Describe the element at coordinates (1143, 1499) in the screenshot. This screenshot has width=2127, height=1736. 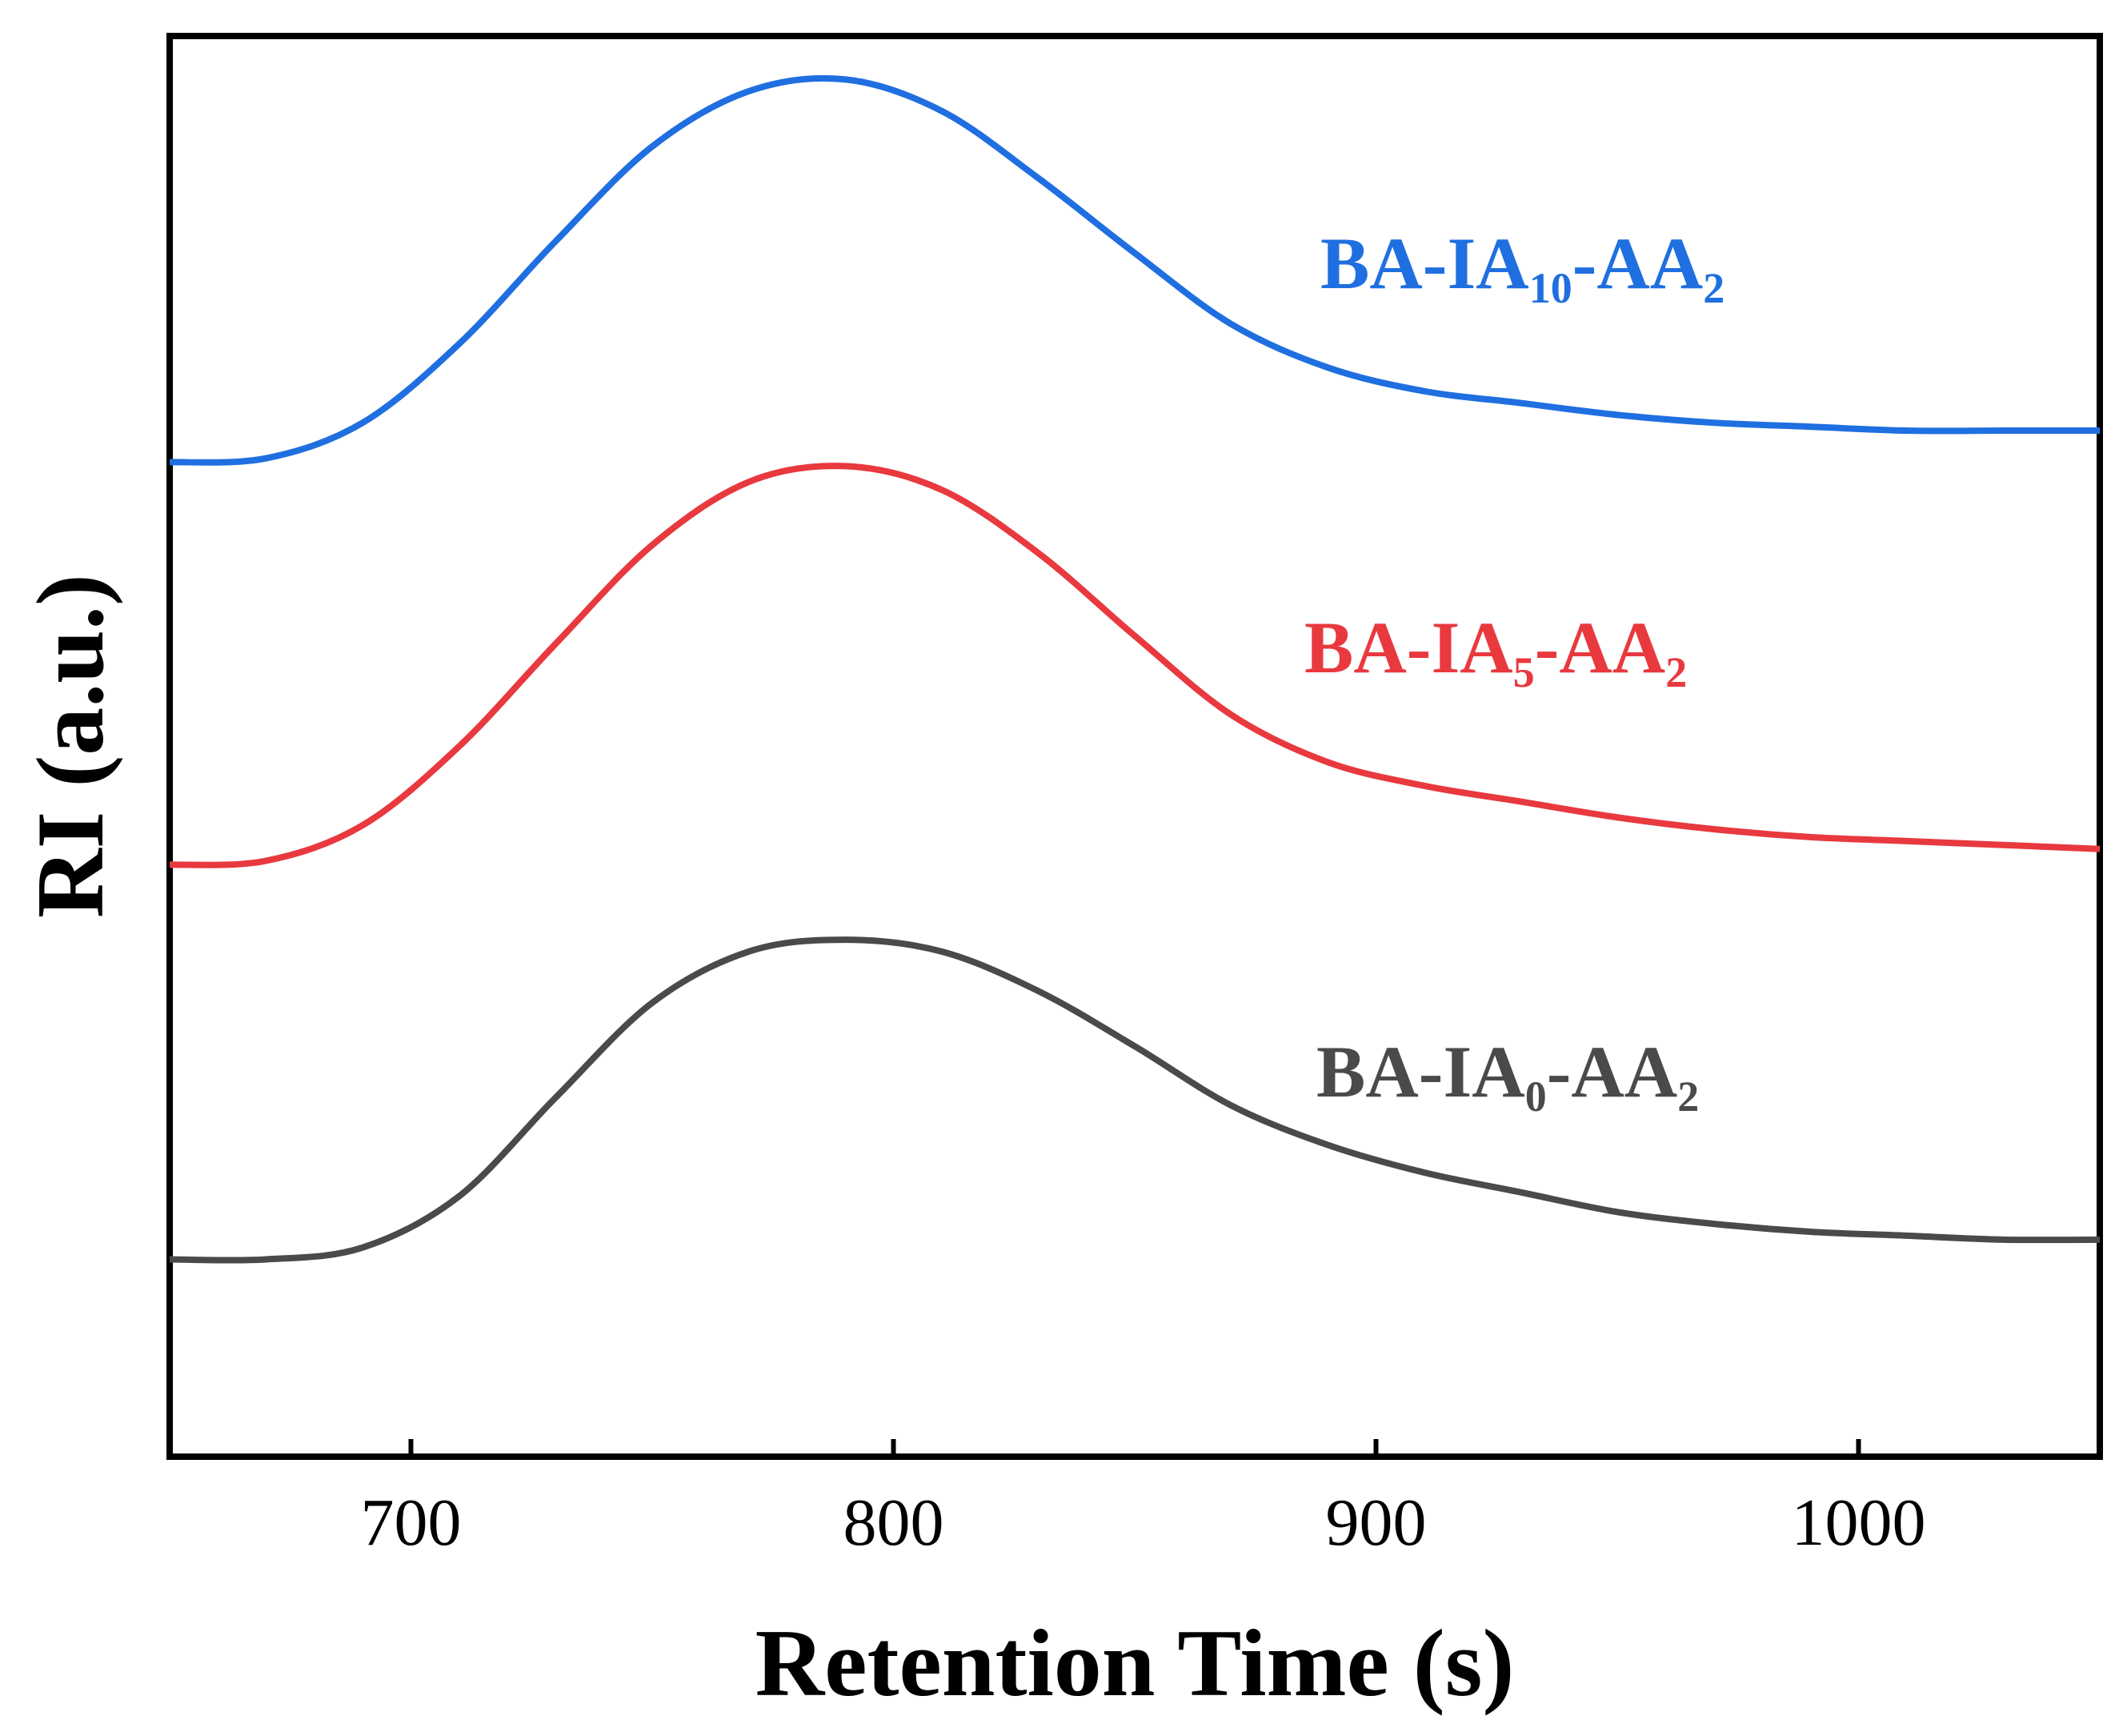
I see `x-axis-ticks: 700 800 900 1000` at that location.